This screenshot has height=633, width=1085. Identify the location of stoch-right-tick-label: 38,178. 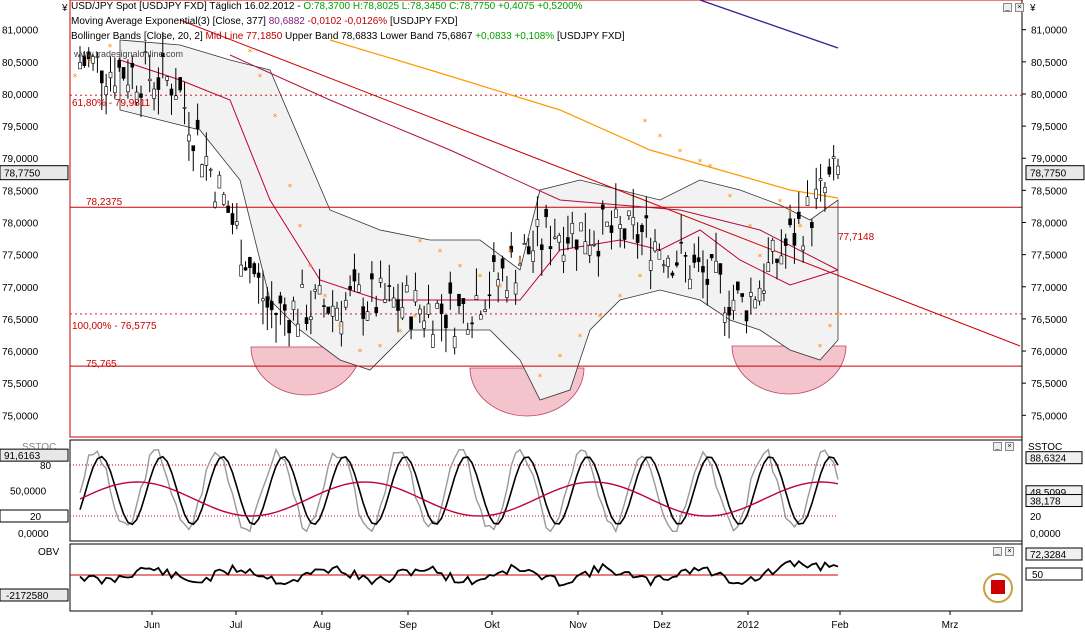
(1045, 502).